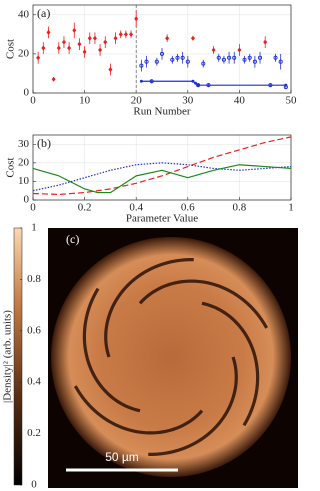 Image resolution: width=320 pixels, height=491 pixels. I want to click on x-tick-label: 20, so click(137, 101).